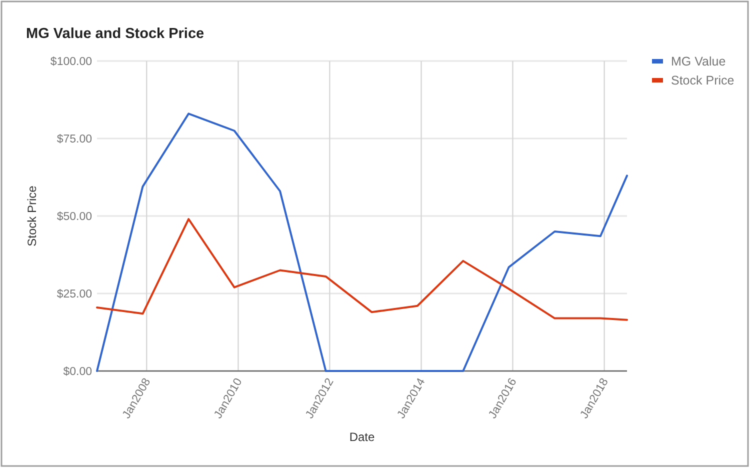  Describe the element at coordinates (74, 217) in the screenshot. I see `y-tick-label: $50.00` at that location.